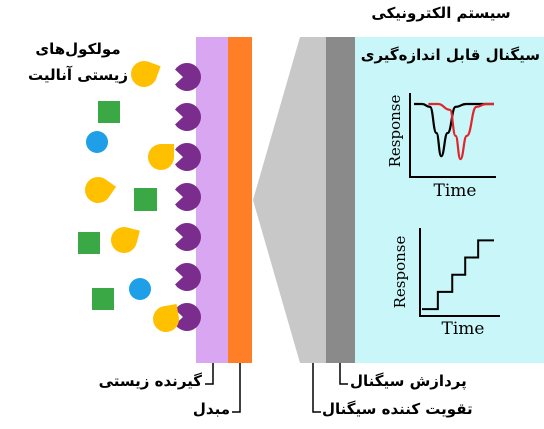 The height and width of the screenshot is (429, 544). Describe the element at coordinates (441, 13) in the screenshot. I see `electronic-system-label: سیستم الکترونیکی` at that location.